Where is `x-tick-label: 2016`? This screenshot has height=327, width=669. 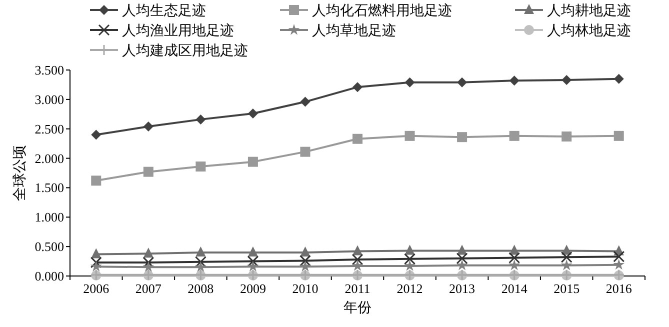
x-tick-label: 2016 is located at coordinates (619, 288).